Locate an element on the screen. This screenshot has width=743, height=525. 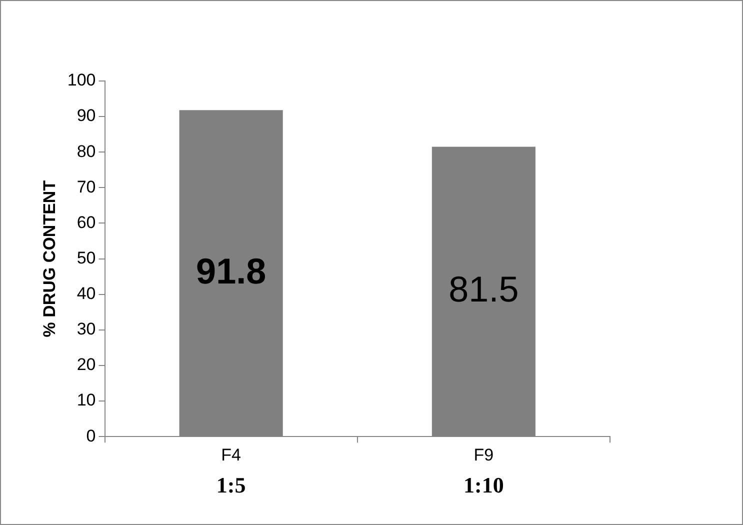
y-tick-label: 40 is located at coordinates (86, 294).